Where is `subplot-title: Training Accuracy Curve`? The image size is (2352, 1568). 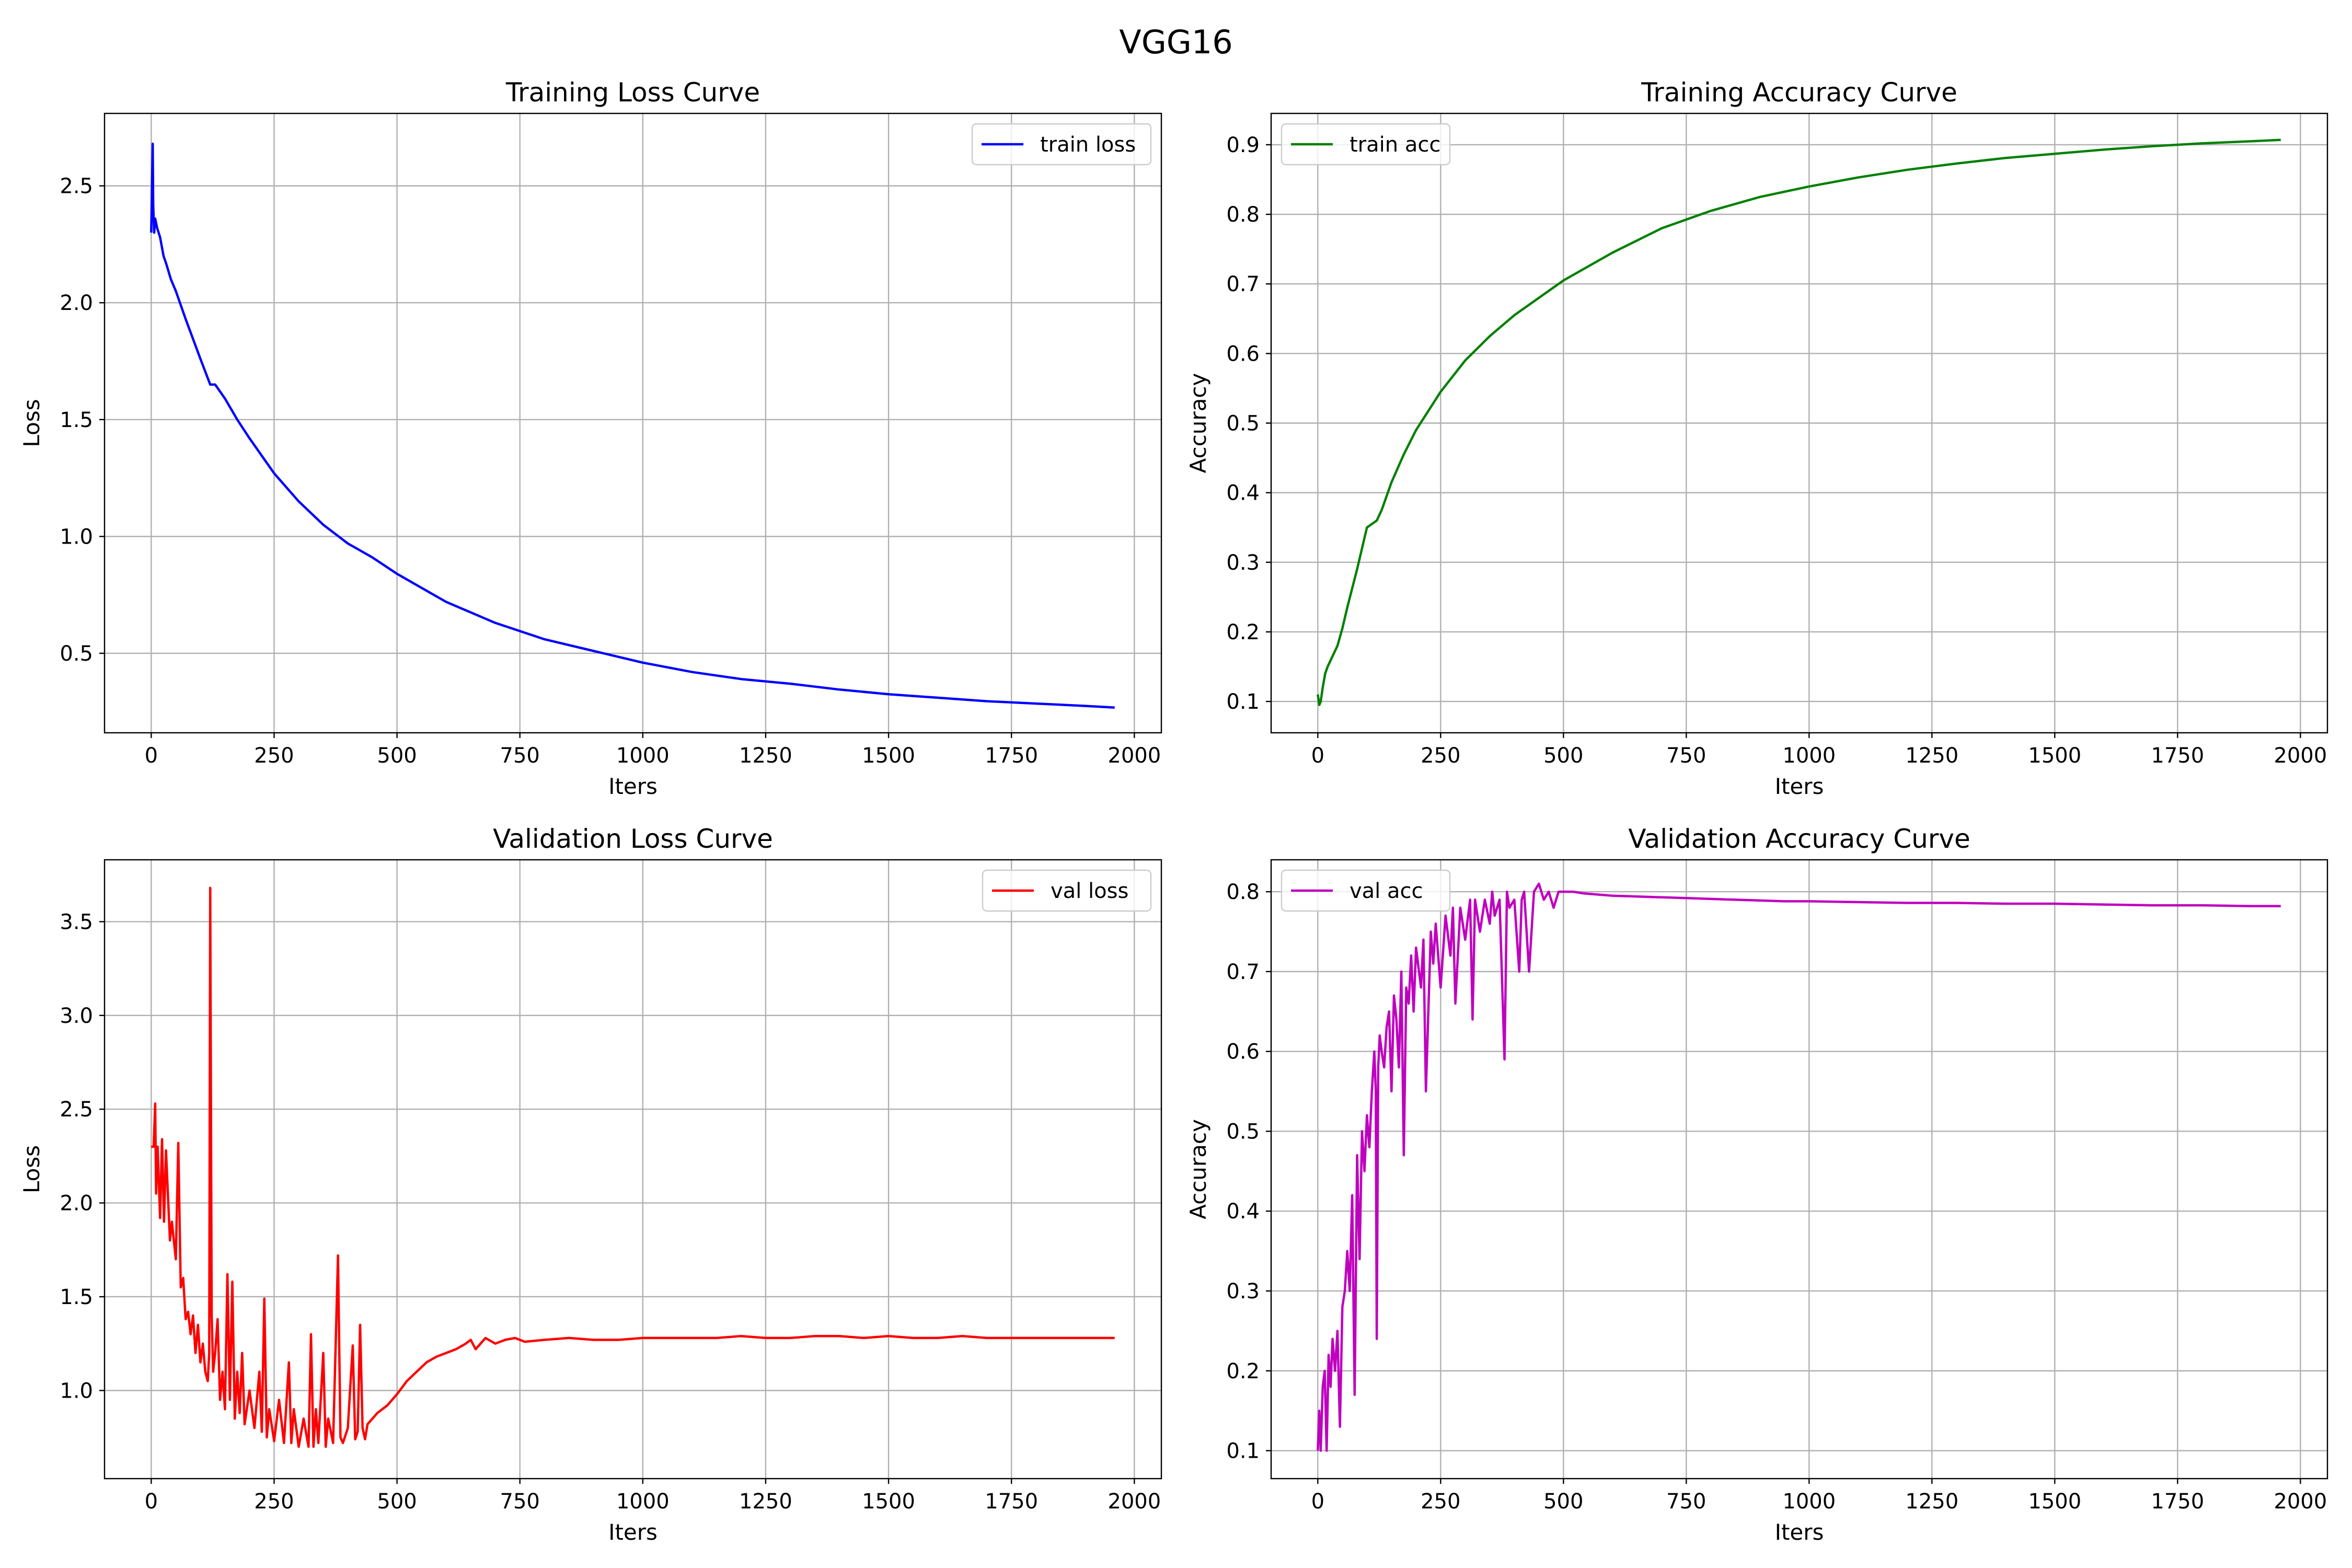 subplot-title: Training Accuracy Curve is located at coordinates (1799, 92).